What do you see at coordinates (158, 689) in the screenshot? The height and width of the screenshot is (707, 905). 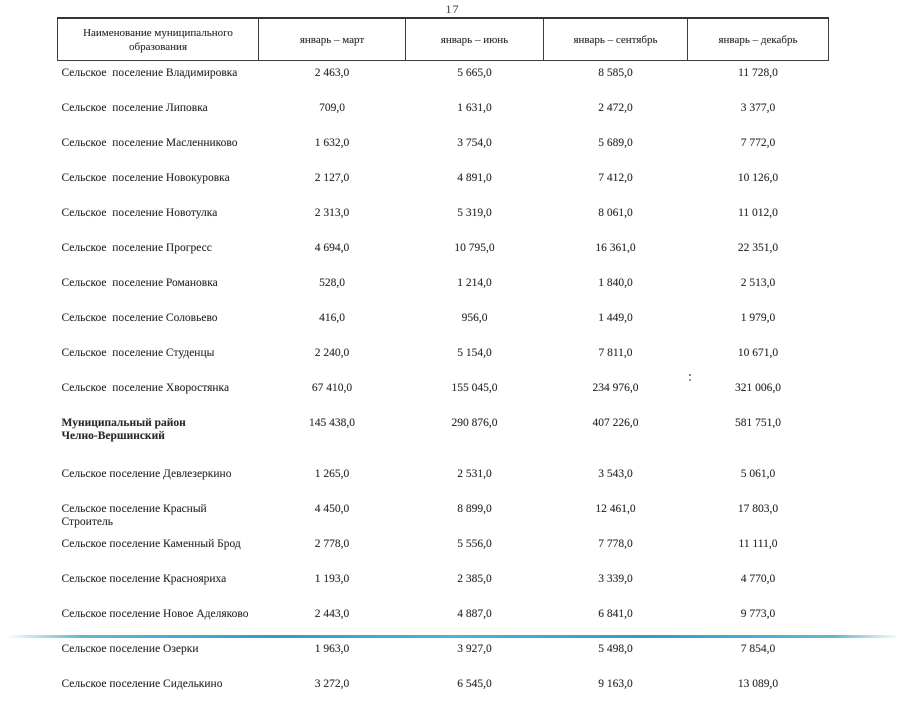 I see `municipality-name: Сельское поселение Сиделькино` at bounding box center [158, 689].